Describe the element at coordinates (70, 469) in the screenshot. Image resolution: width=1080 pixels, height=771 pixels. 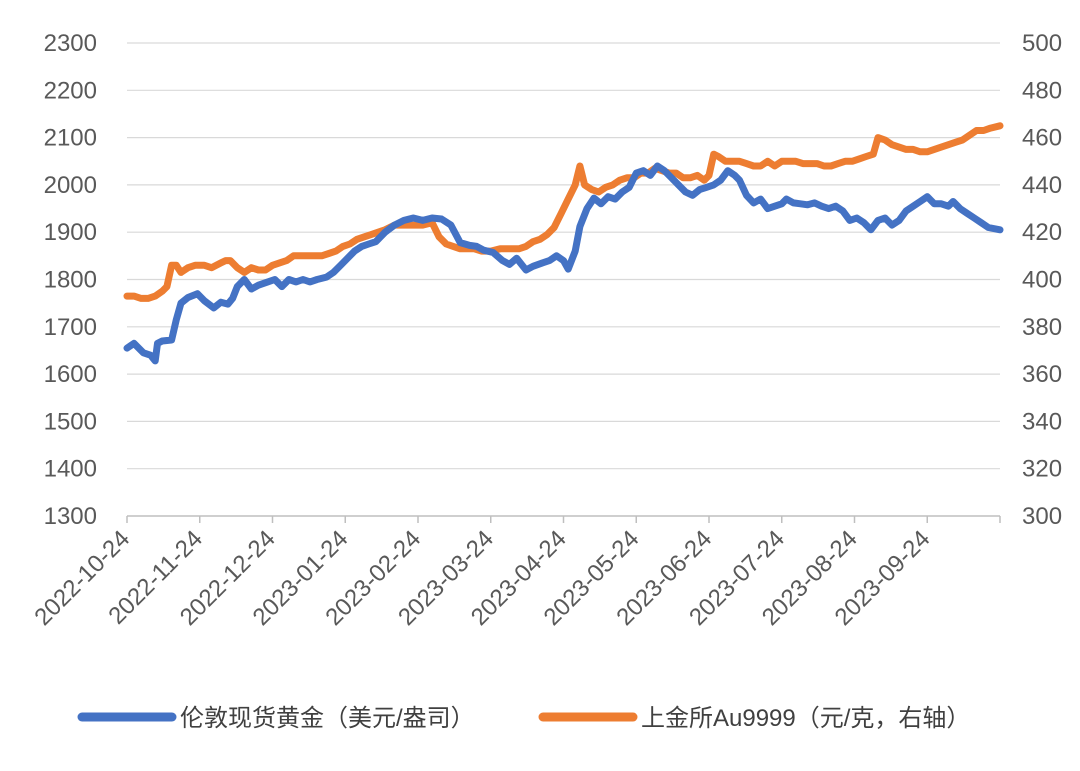
I see `left-y-tick-label: 1400` at that location.